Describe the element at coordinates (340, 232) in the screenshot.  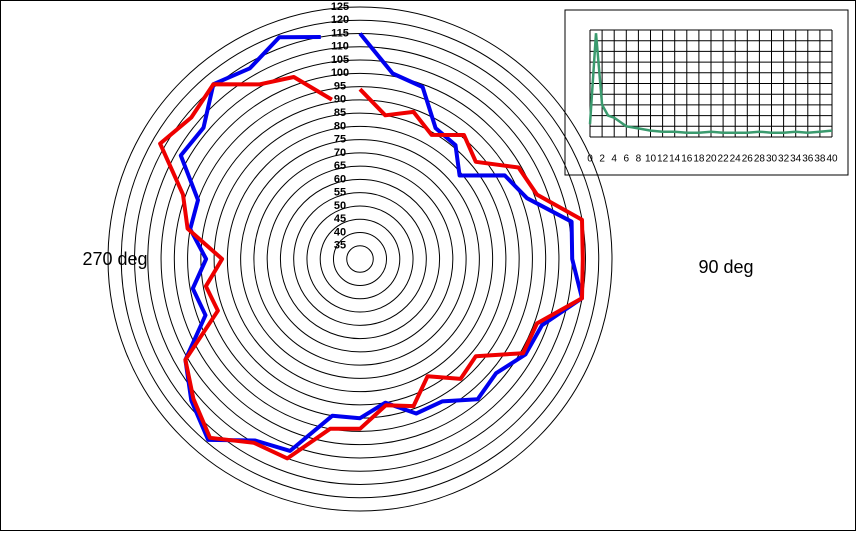
I see `r-tick-label: 40` at that location.